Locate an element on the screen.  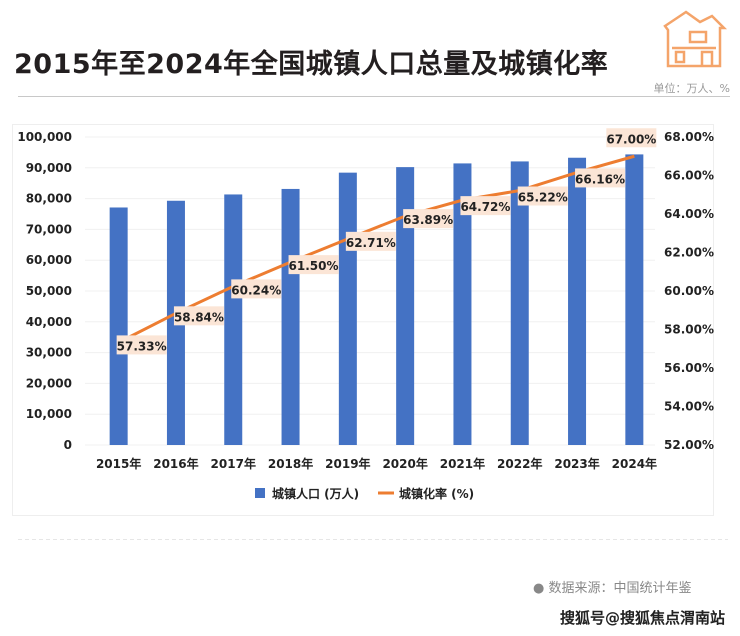
right-tick-label: 56.00% is located at coordinates (689, 368).